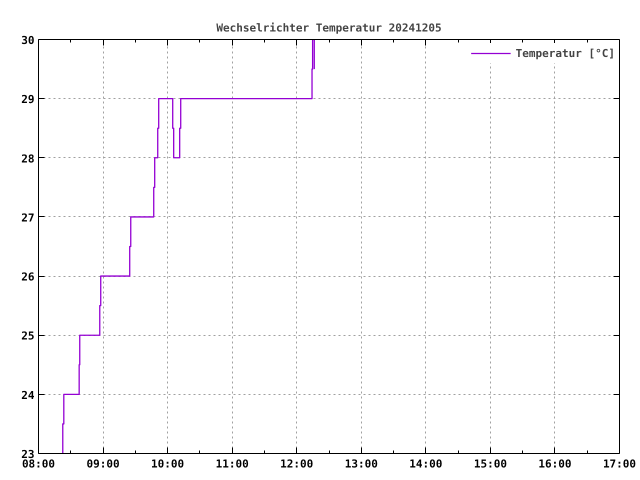 The image size is (640, 480). What do you see at coordinates (297, 464) in the screenshot?
I see `x-tick-label: 12:00` at bounding box center [297, 464].